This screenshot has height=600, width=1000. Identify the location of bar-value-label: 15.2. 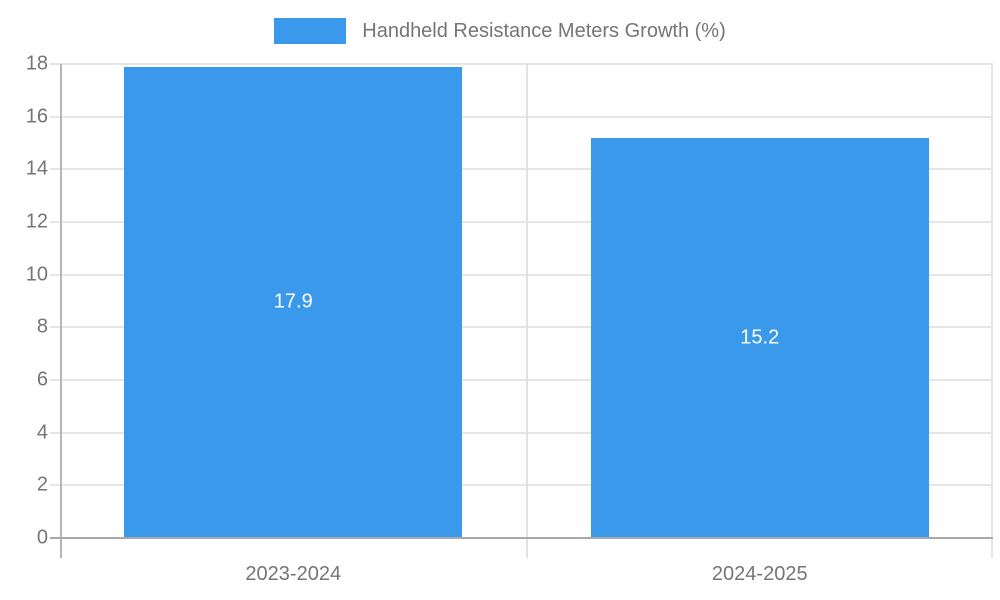
(760, 337).